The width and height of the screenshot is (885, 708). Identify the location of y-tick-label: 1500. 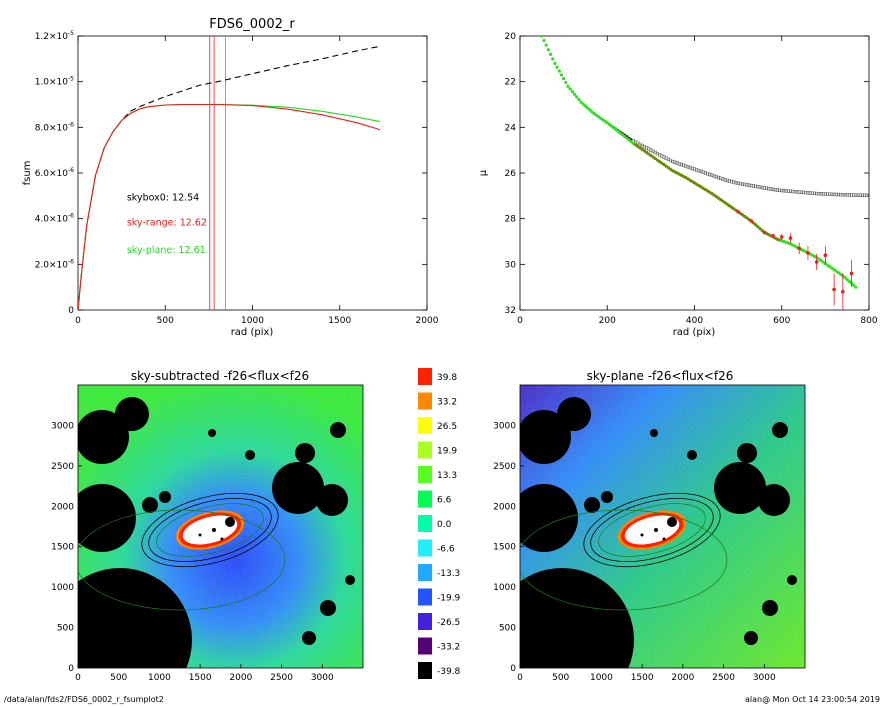
(504, 548).